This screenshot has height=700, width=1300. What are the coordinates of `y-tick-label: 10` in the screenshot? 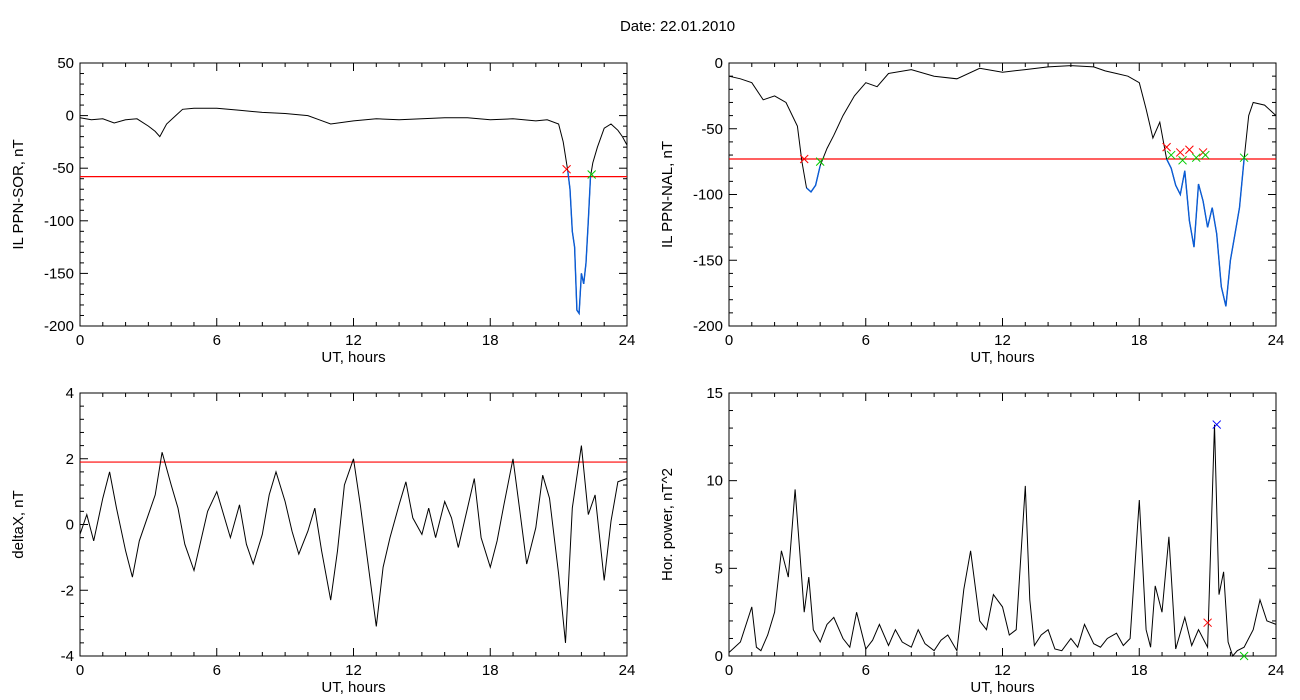 It's located at (714, 481).